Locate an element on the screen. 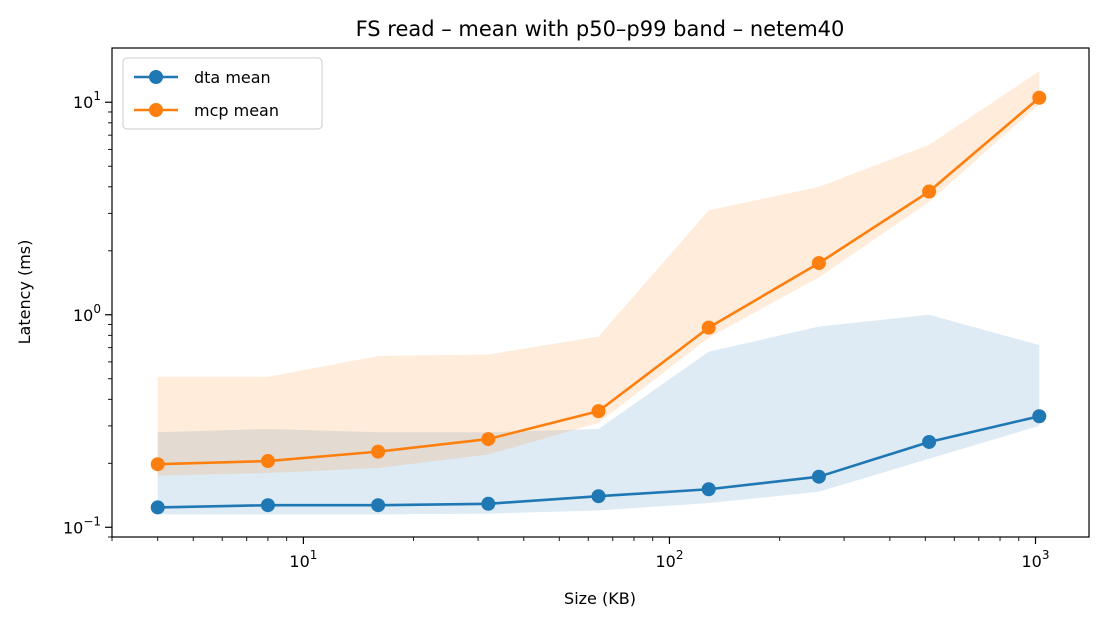 The image size is (1104, 624). x-tick-label: 10² is located at coordinates (669, 559).